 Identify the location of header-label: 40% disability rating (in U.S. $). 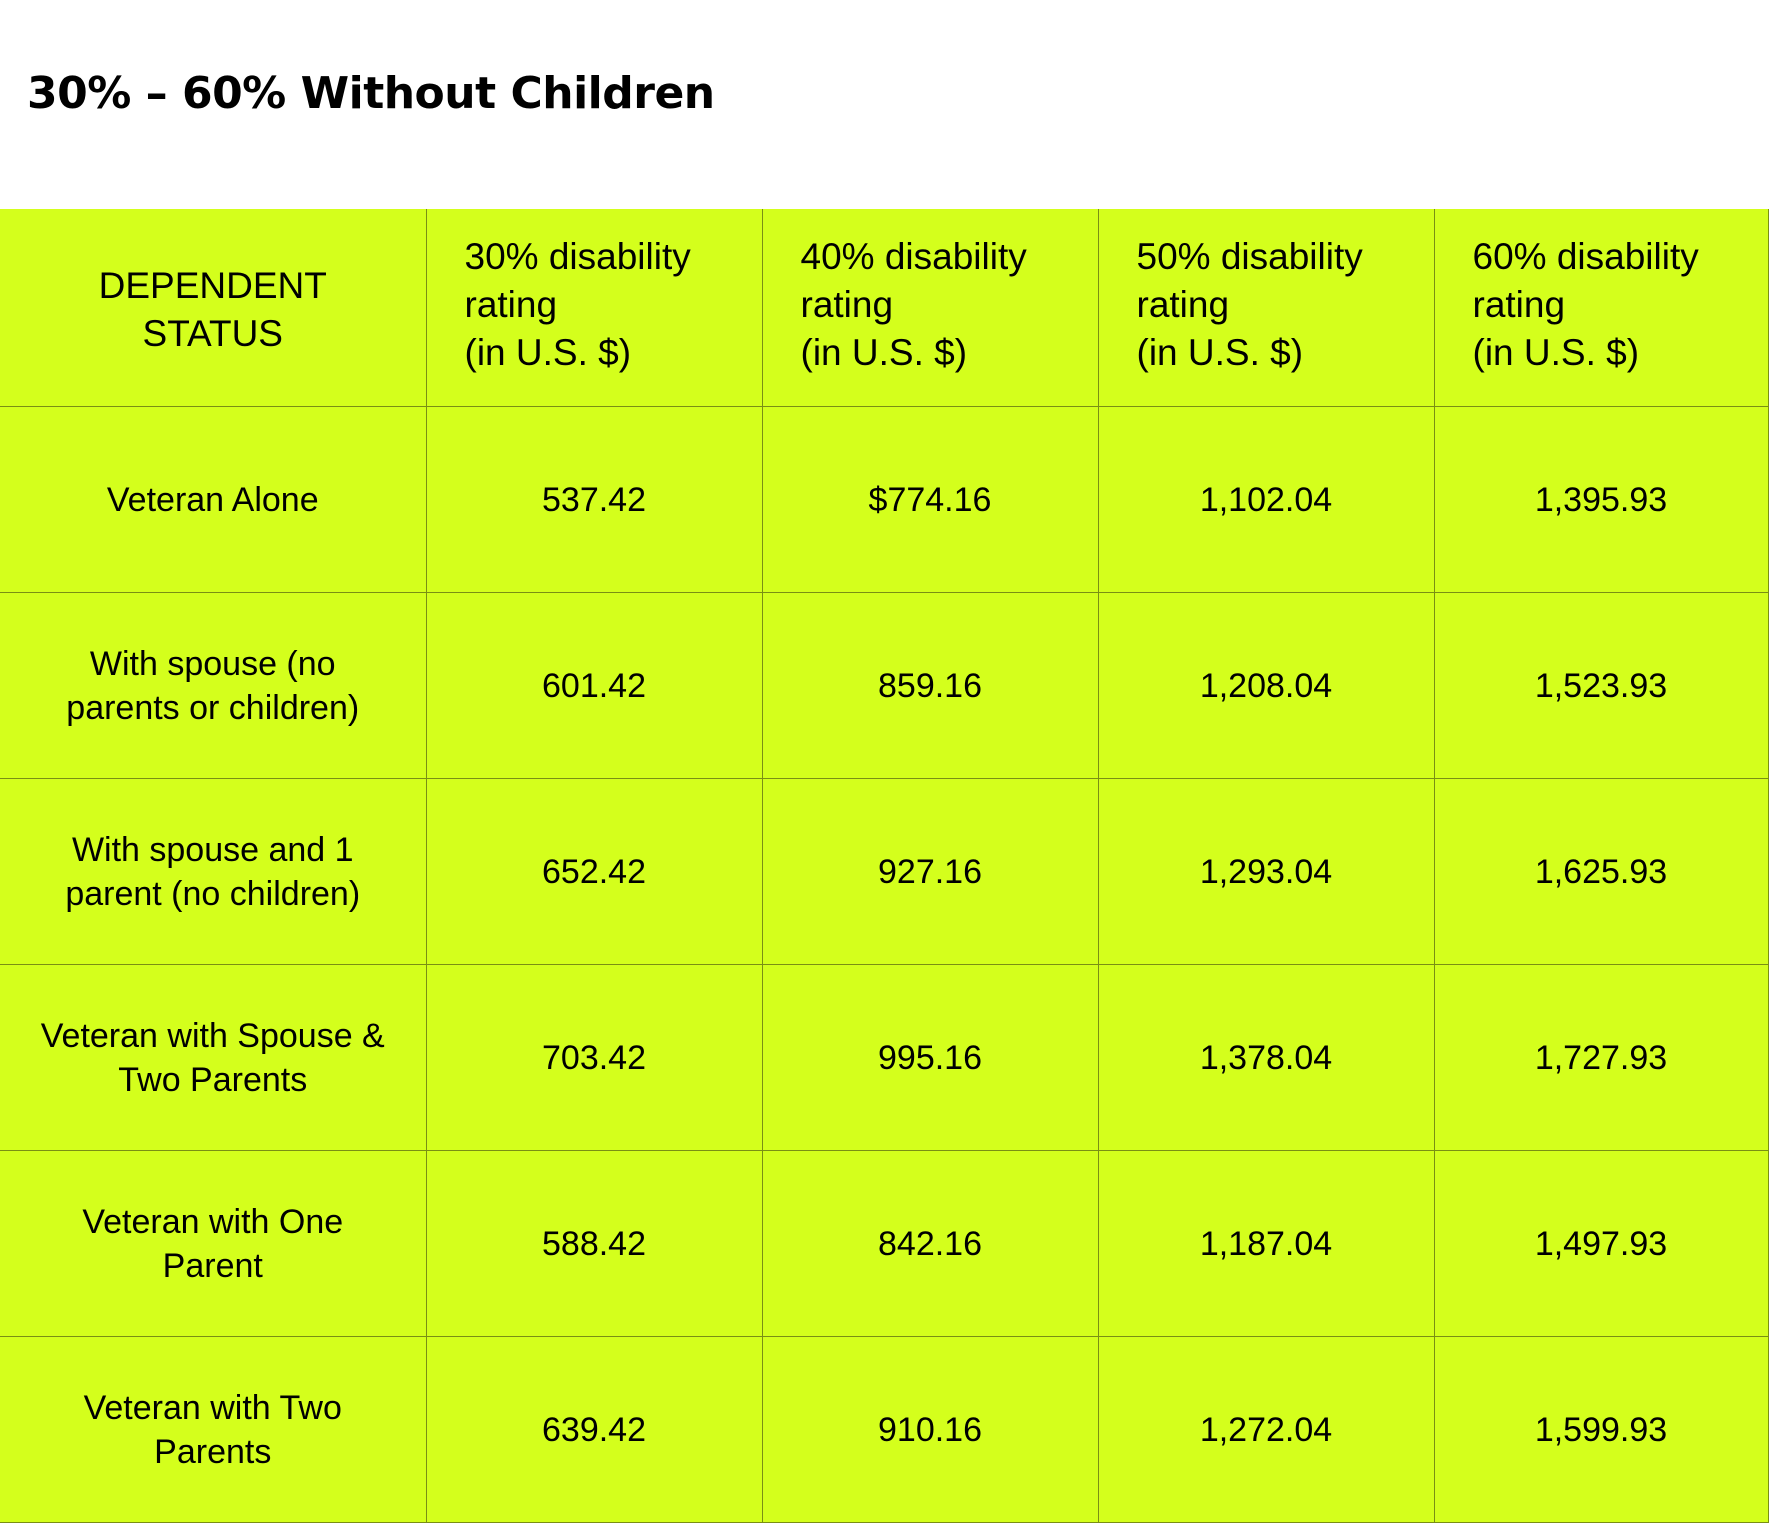
(913, 304).